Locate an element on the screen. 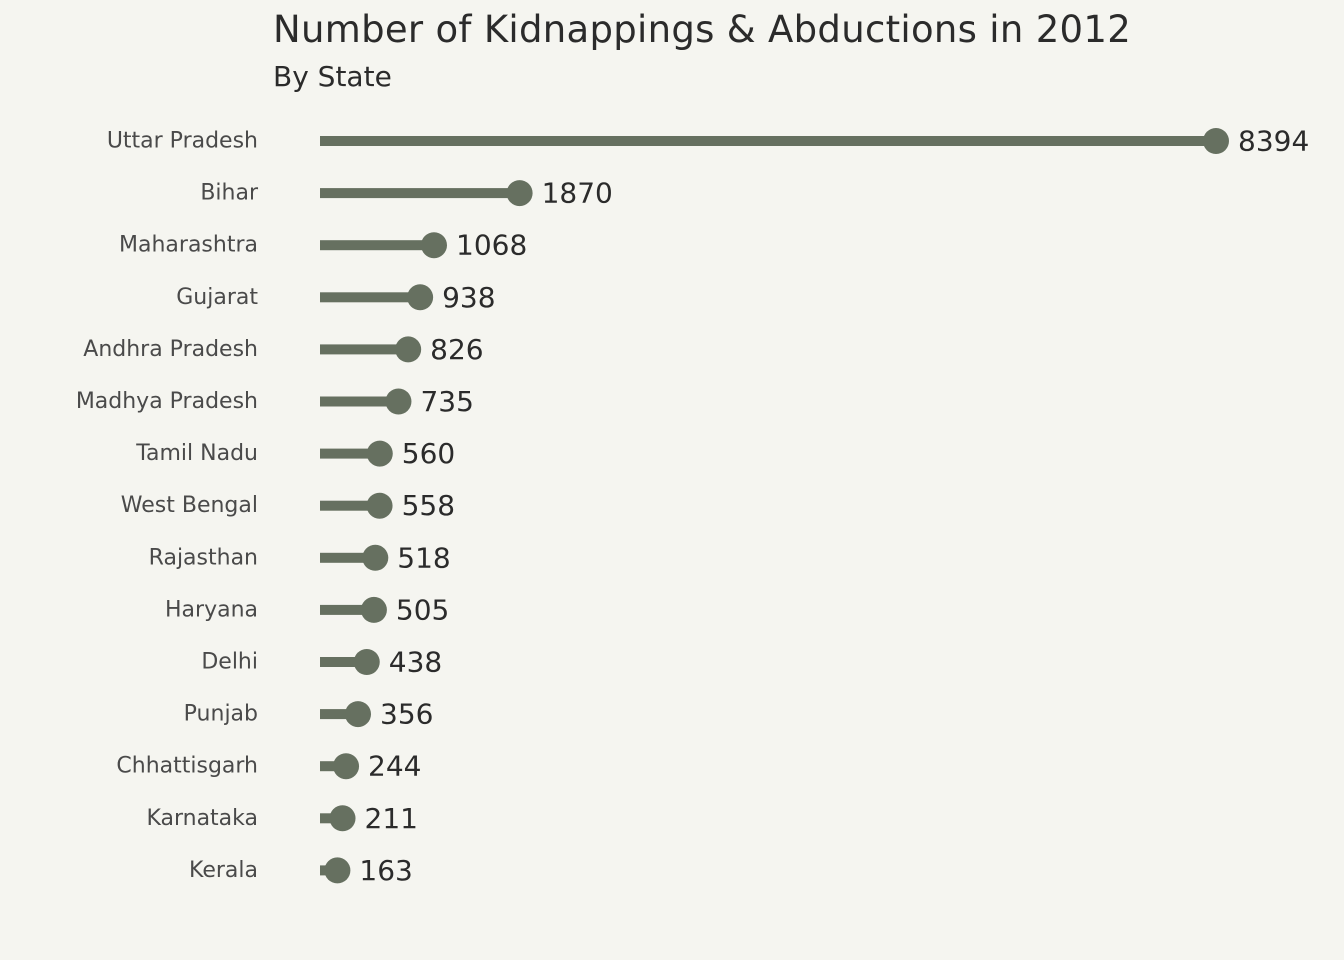 This screenshot has height=960, width=1344. bar-madhya-pradesh is located at coordinates (359, 401).